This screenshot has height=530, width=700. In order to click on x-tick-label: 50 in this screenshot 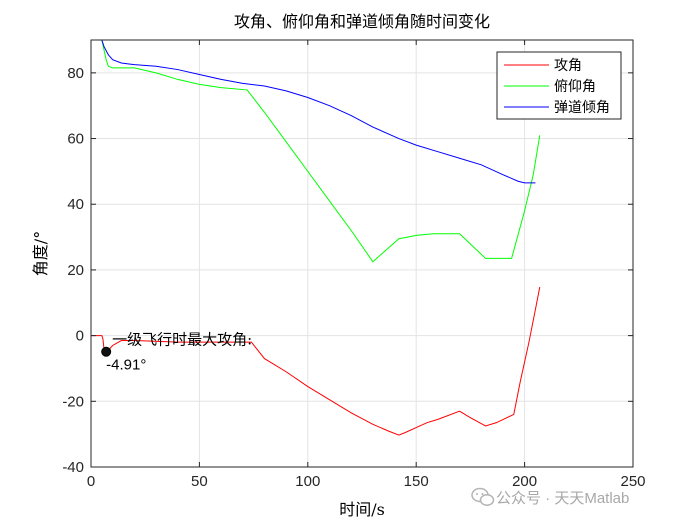, I will do `click(199, 481)`.